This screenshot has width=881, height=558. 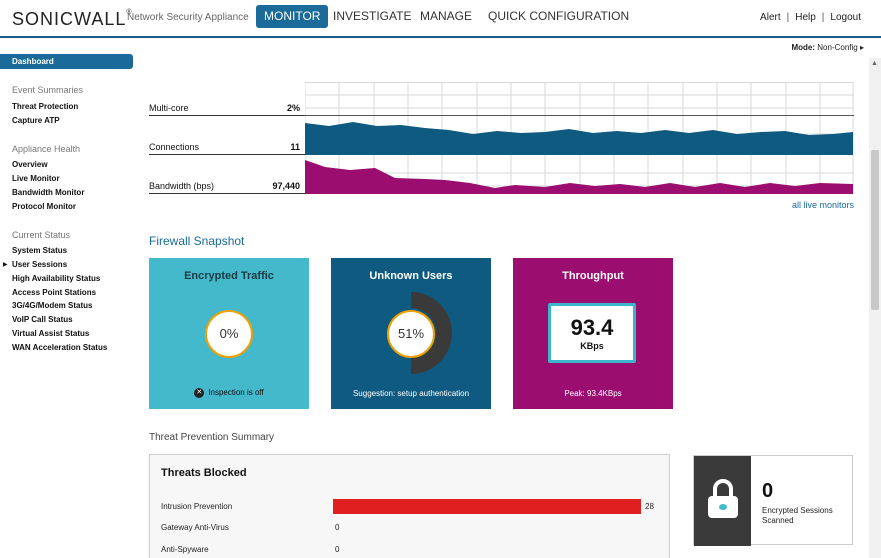 What do you see at coordinates (197, 241) in the screenshot?
I see `firewall-snapshot-title: Firewall Snapshot` at bounding box center [197, 241].